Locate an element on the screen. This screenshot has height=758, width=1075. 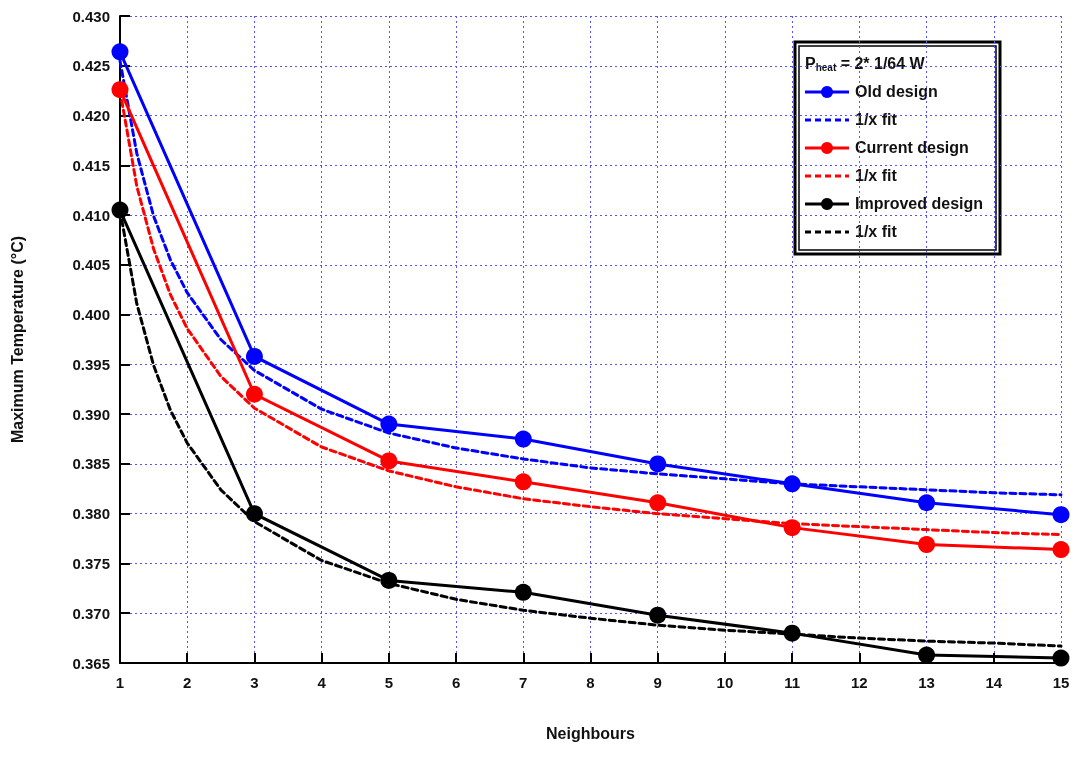
y-axis-title: Maximum Temperature (°C) is located at coordinates (17, 339).